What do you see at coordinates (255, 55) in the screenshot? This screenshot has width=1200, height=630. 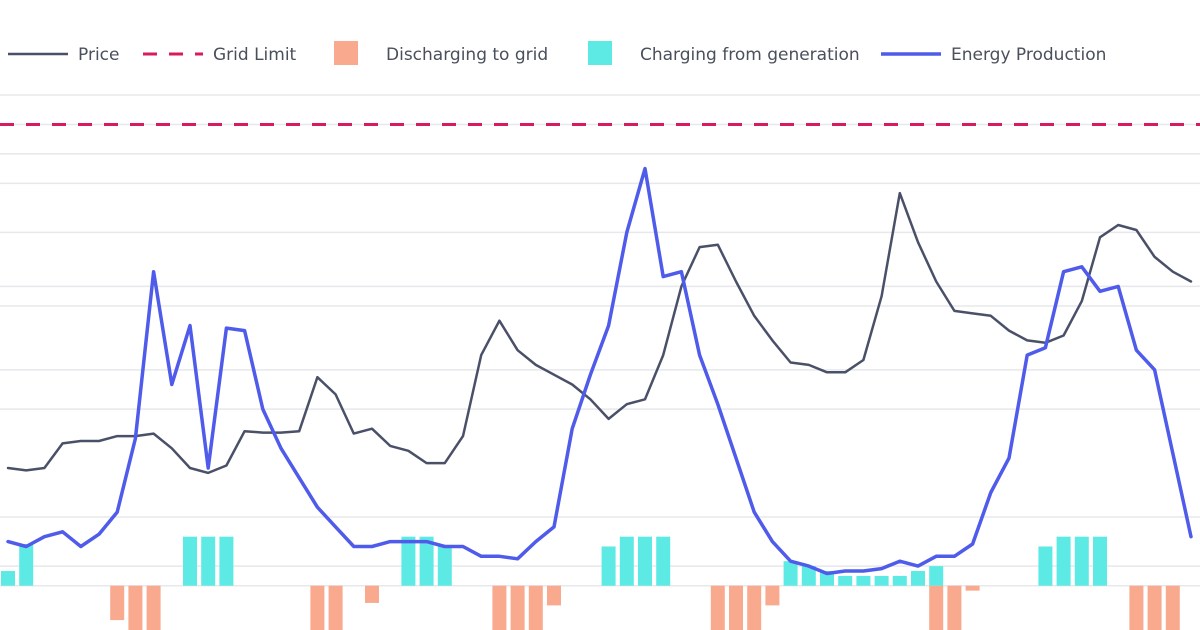 I see `legend-label: Grid Limit` at bounding box center [255, 55].